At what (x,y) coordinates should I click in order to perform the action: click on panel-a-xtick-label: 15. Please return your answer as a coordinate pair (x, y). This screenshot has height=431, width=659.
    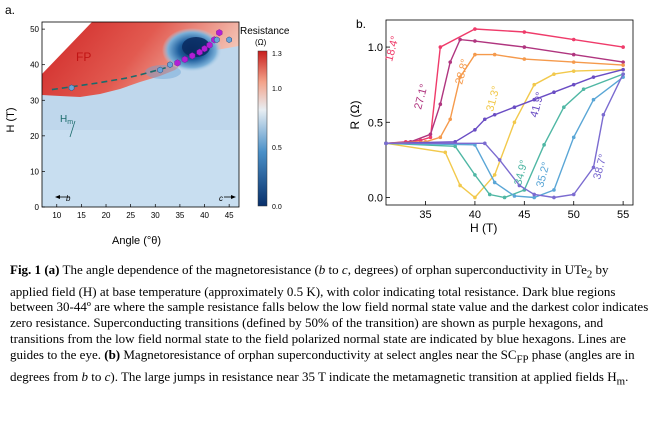
    Looking at the image, I should click on (81, 215).